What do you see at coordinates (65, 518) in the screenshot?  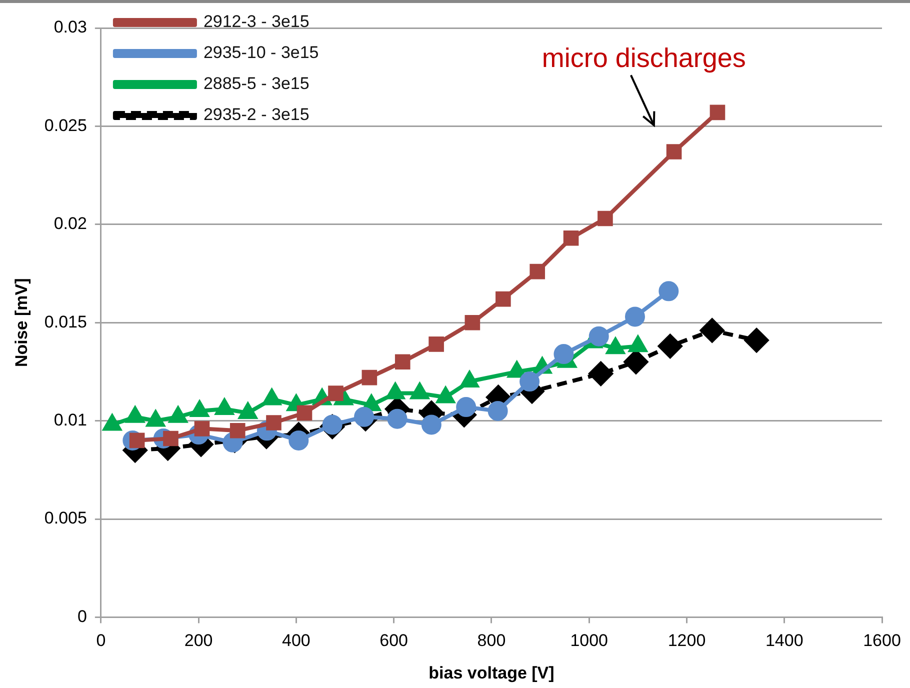 I see `y-tick-label: 0.005` at bounding box center [65, 518].